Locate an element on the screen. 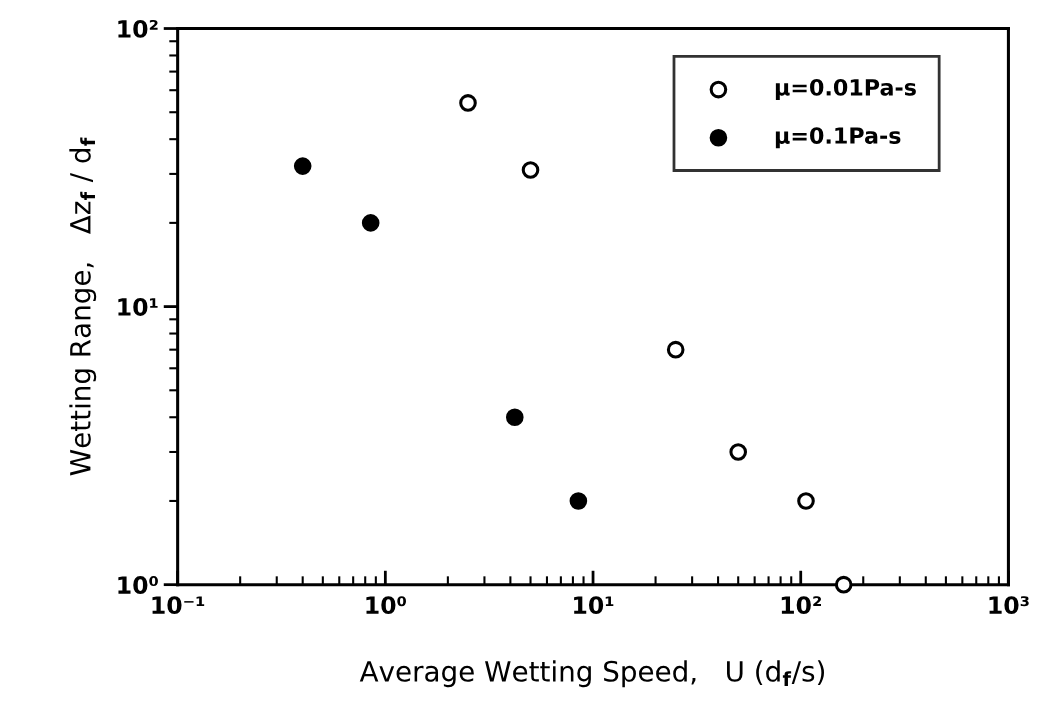  x-tick-label: 10¹ is located at coordinates (594, 605).